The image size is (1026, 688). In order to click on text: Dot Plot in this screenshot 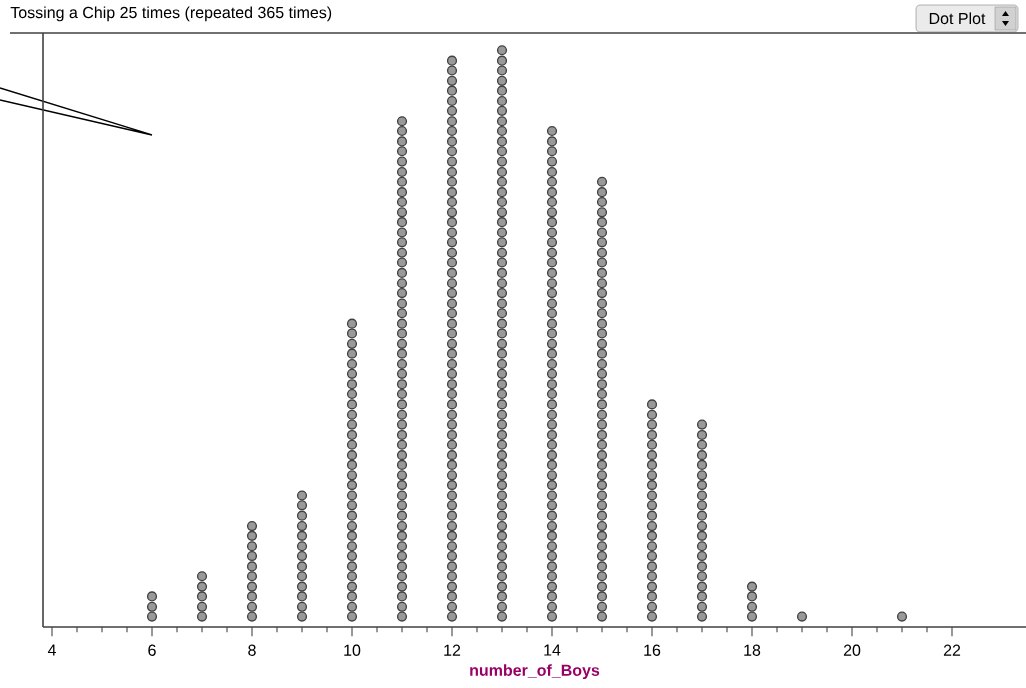, I will do `click(957, 18)`.